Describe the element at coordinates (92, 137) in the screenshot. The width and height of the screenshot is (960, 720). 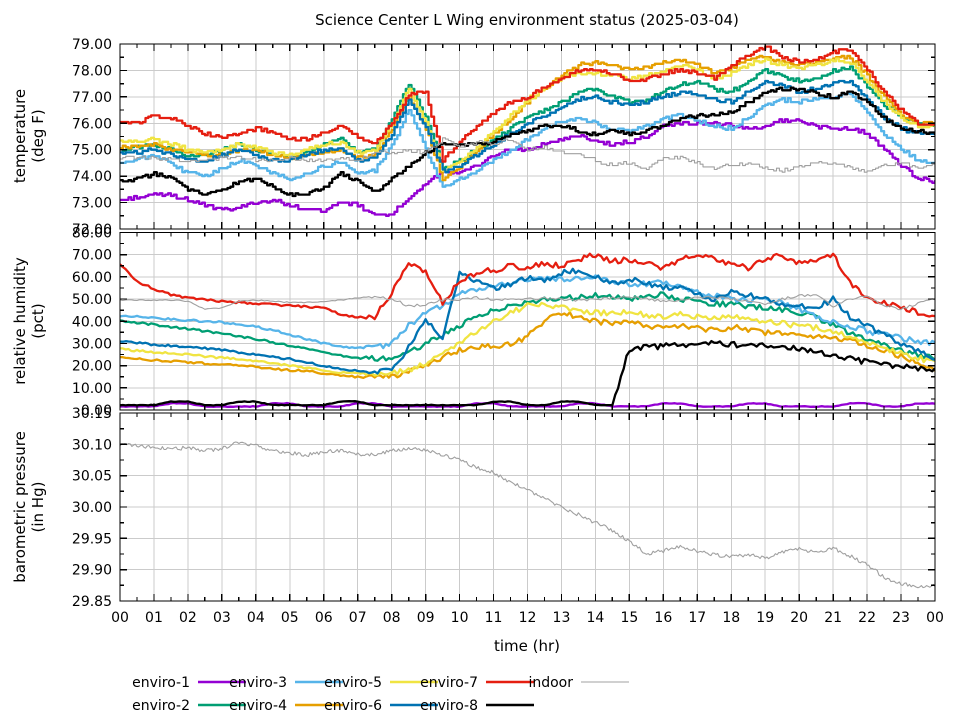
I see `y-tick-labels-temperature: 72.00 73.00 74.00 75.00 76.00 77.00 78.00 79.00` at that location.